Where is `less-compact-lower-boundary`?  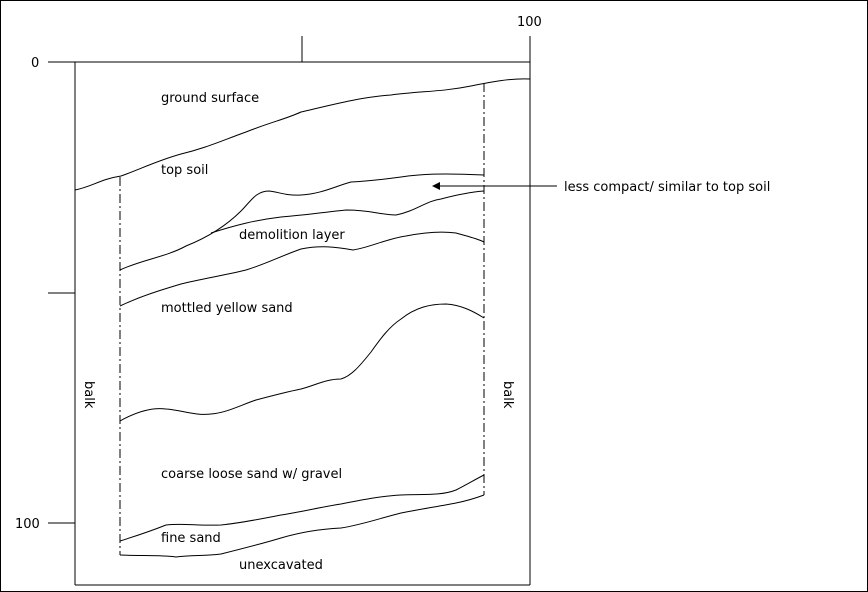
less-compact-lower-boundary is located at coordinates (347, 212).